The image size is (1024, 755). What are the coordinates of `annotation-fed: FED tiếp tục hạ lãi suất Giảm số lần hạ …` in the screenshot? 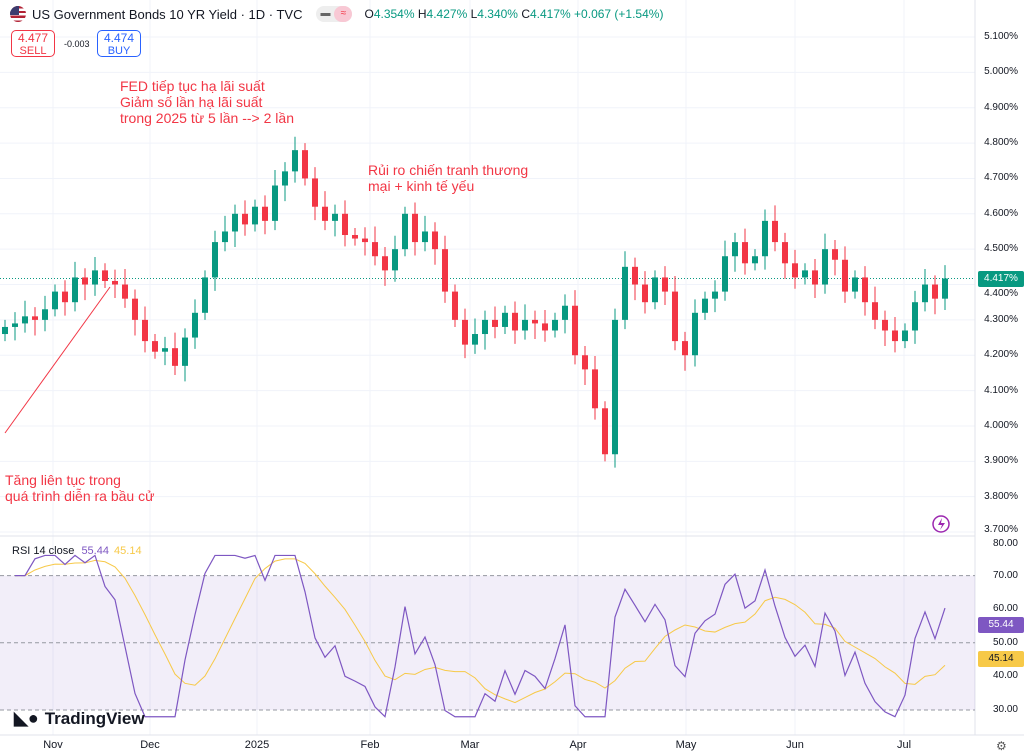 It's located at (207, 102).